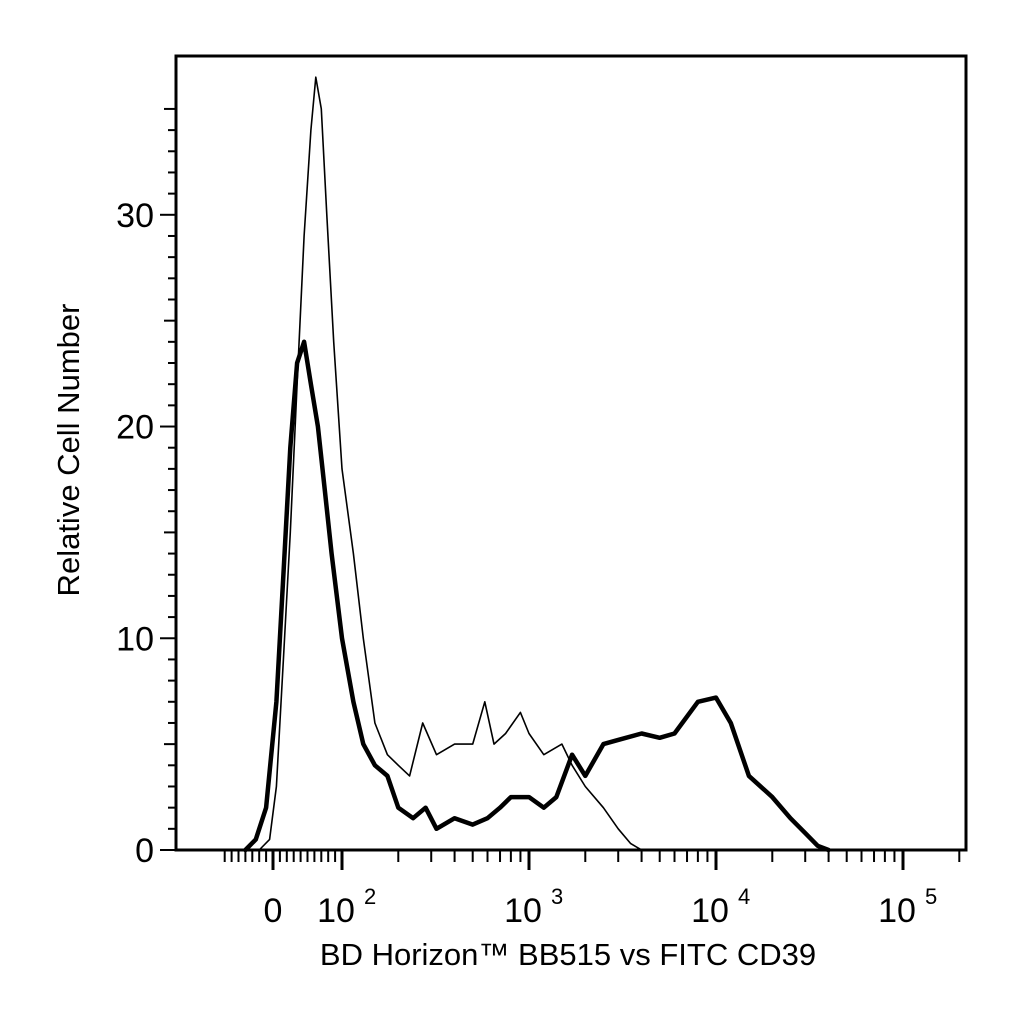  What do you see at coordinates (370, 896) in the screenshot?
I see `x-tick-label-exponent: 2` at bounding box center [370, 896].